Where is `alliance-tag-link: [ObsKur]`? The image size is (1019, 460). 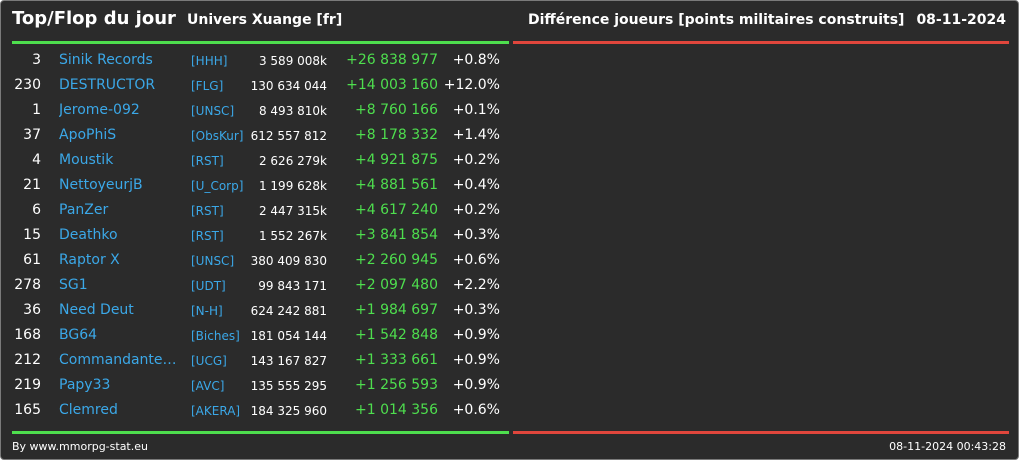 alliance-tag-link: [ObsKur] is located at coordinates (217, 136).